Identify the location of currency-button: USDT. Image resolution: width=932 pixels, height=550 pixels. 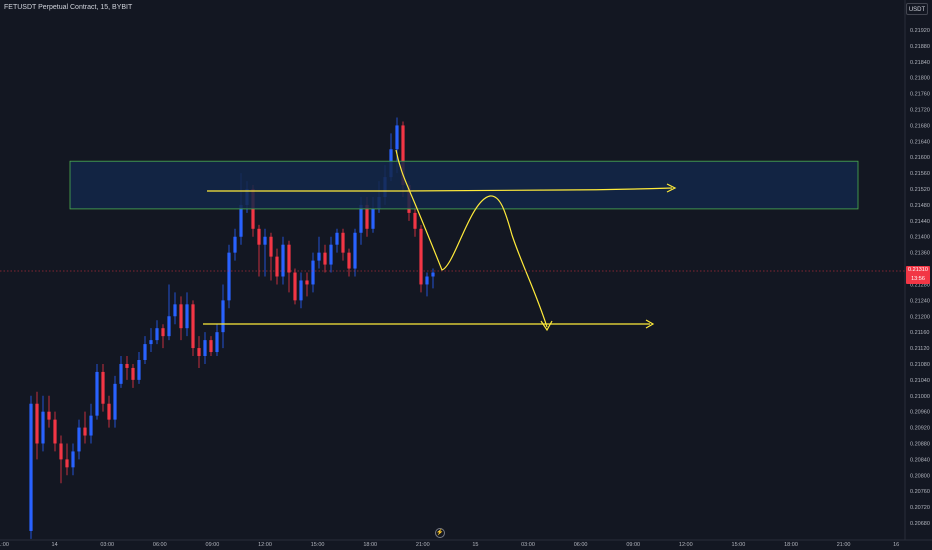
(917, 9).